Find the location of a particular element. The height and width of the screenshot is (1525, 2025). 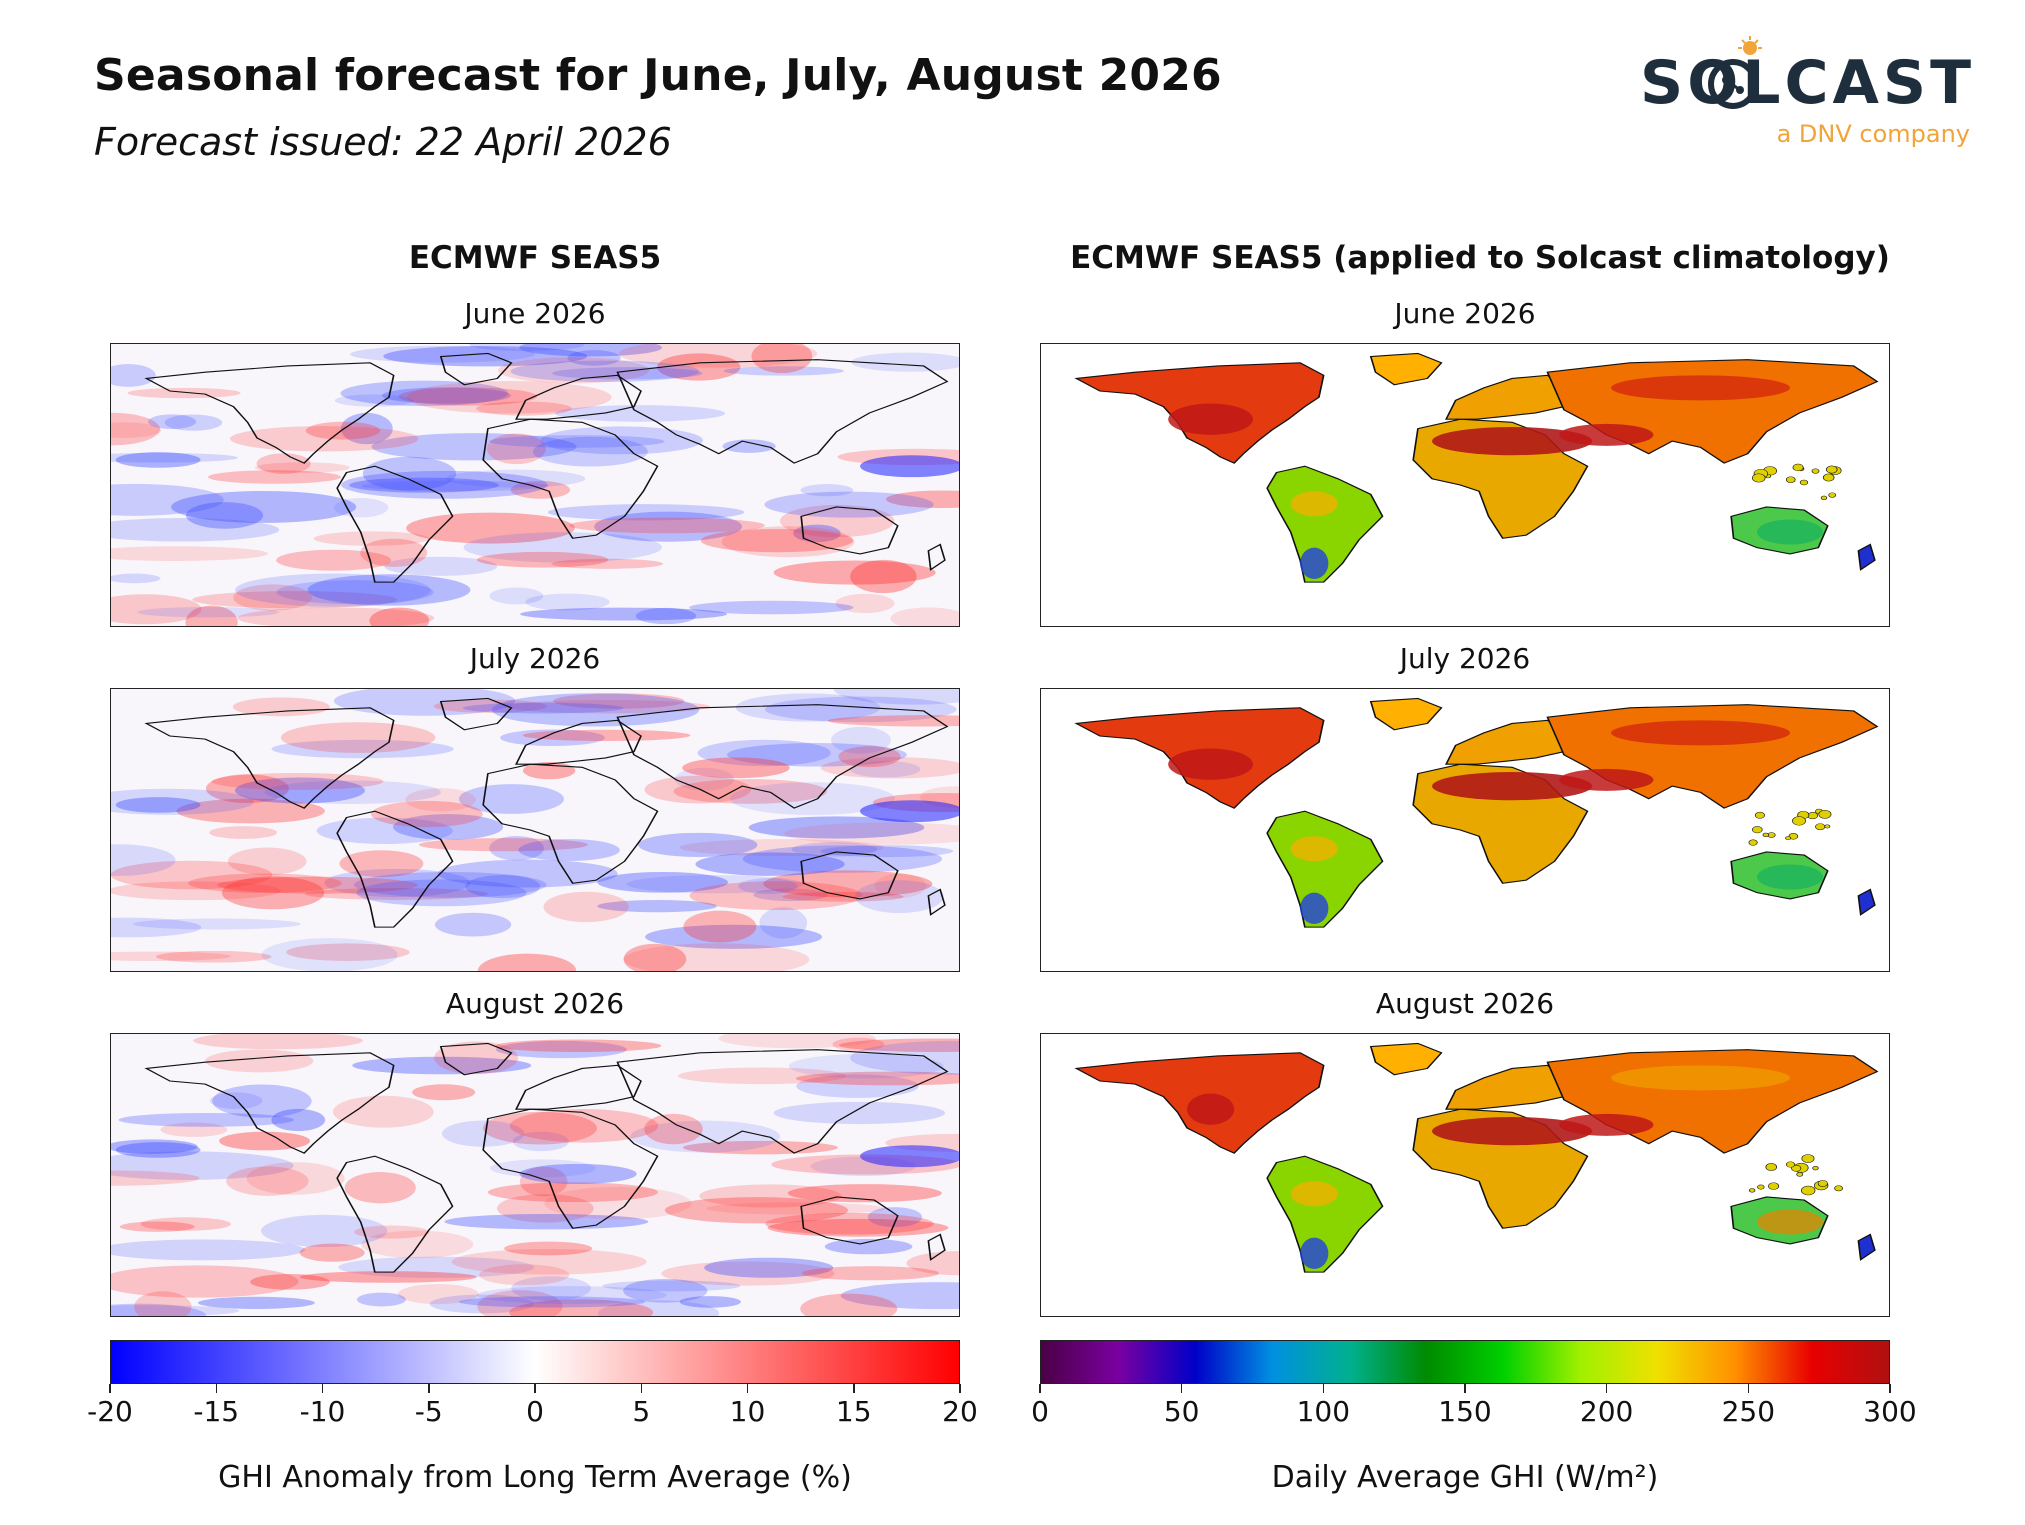

colorbar-anomaly-tick-label: 20 is located at coordinates (960, 1411).